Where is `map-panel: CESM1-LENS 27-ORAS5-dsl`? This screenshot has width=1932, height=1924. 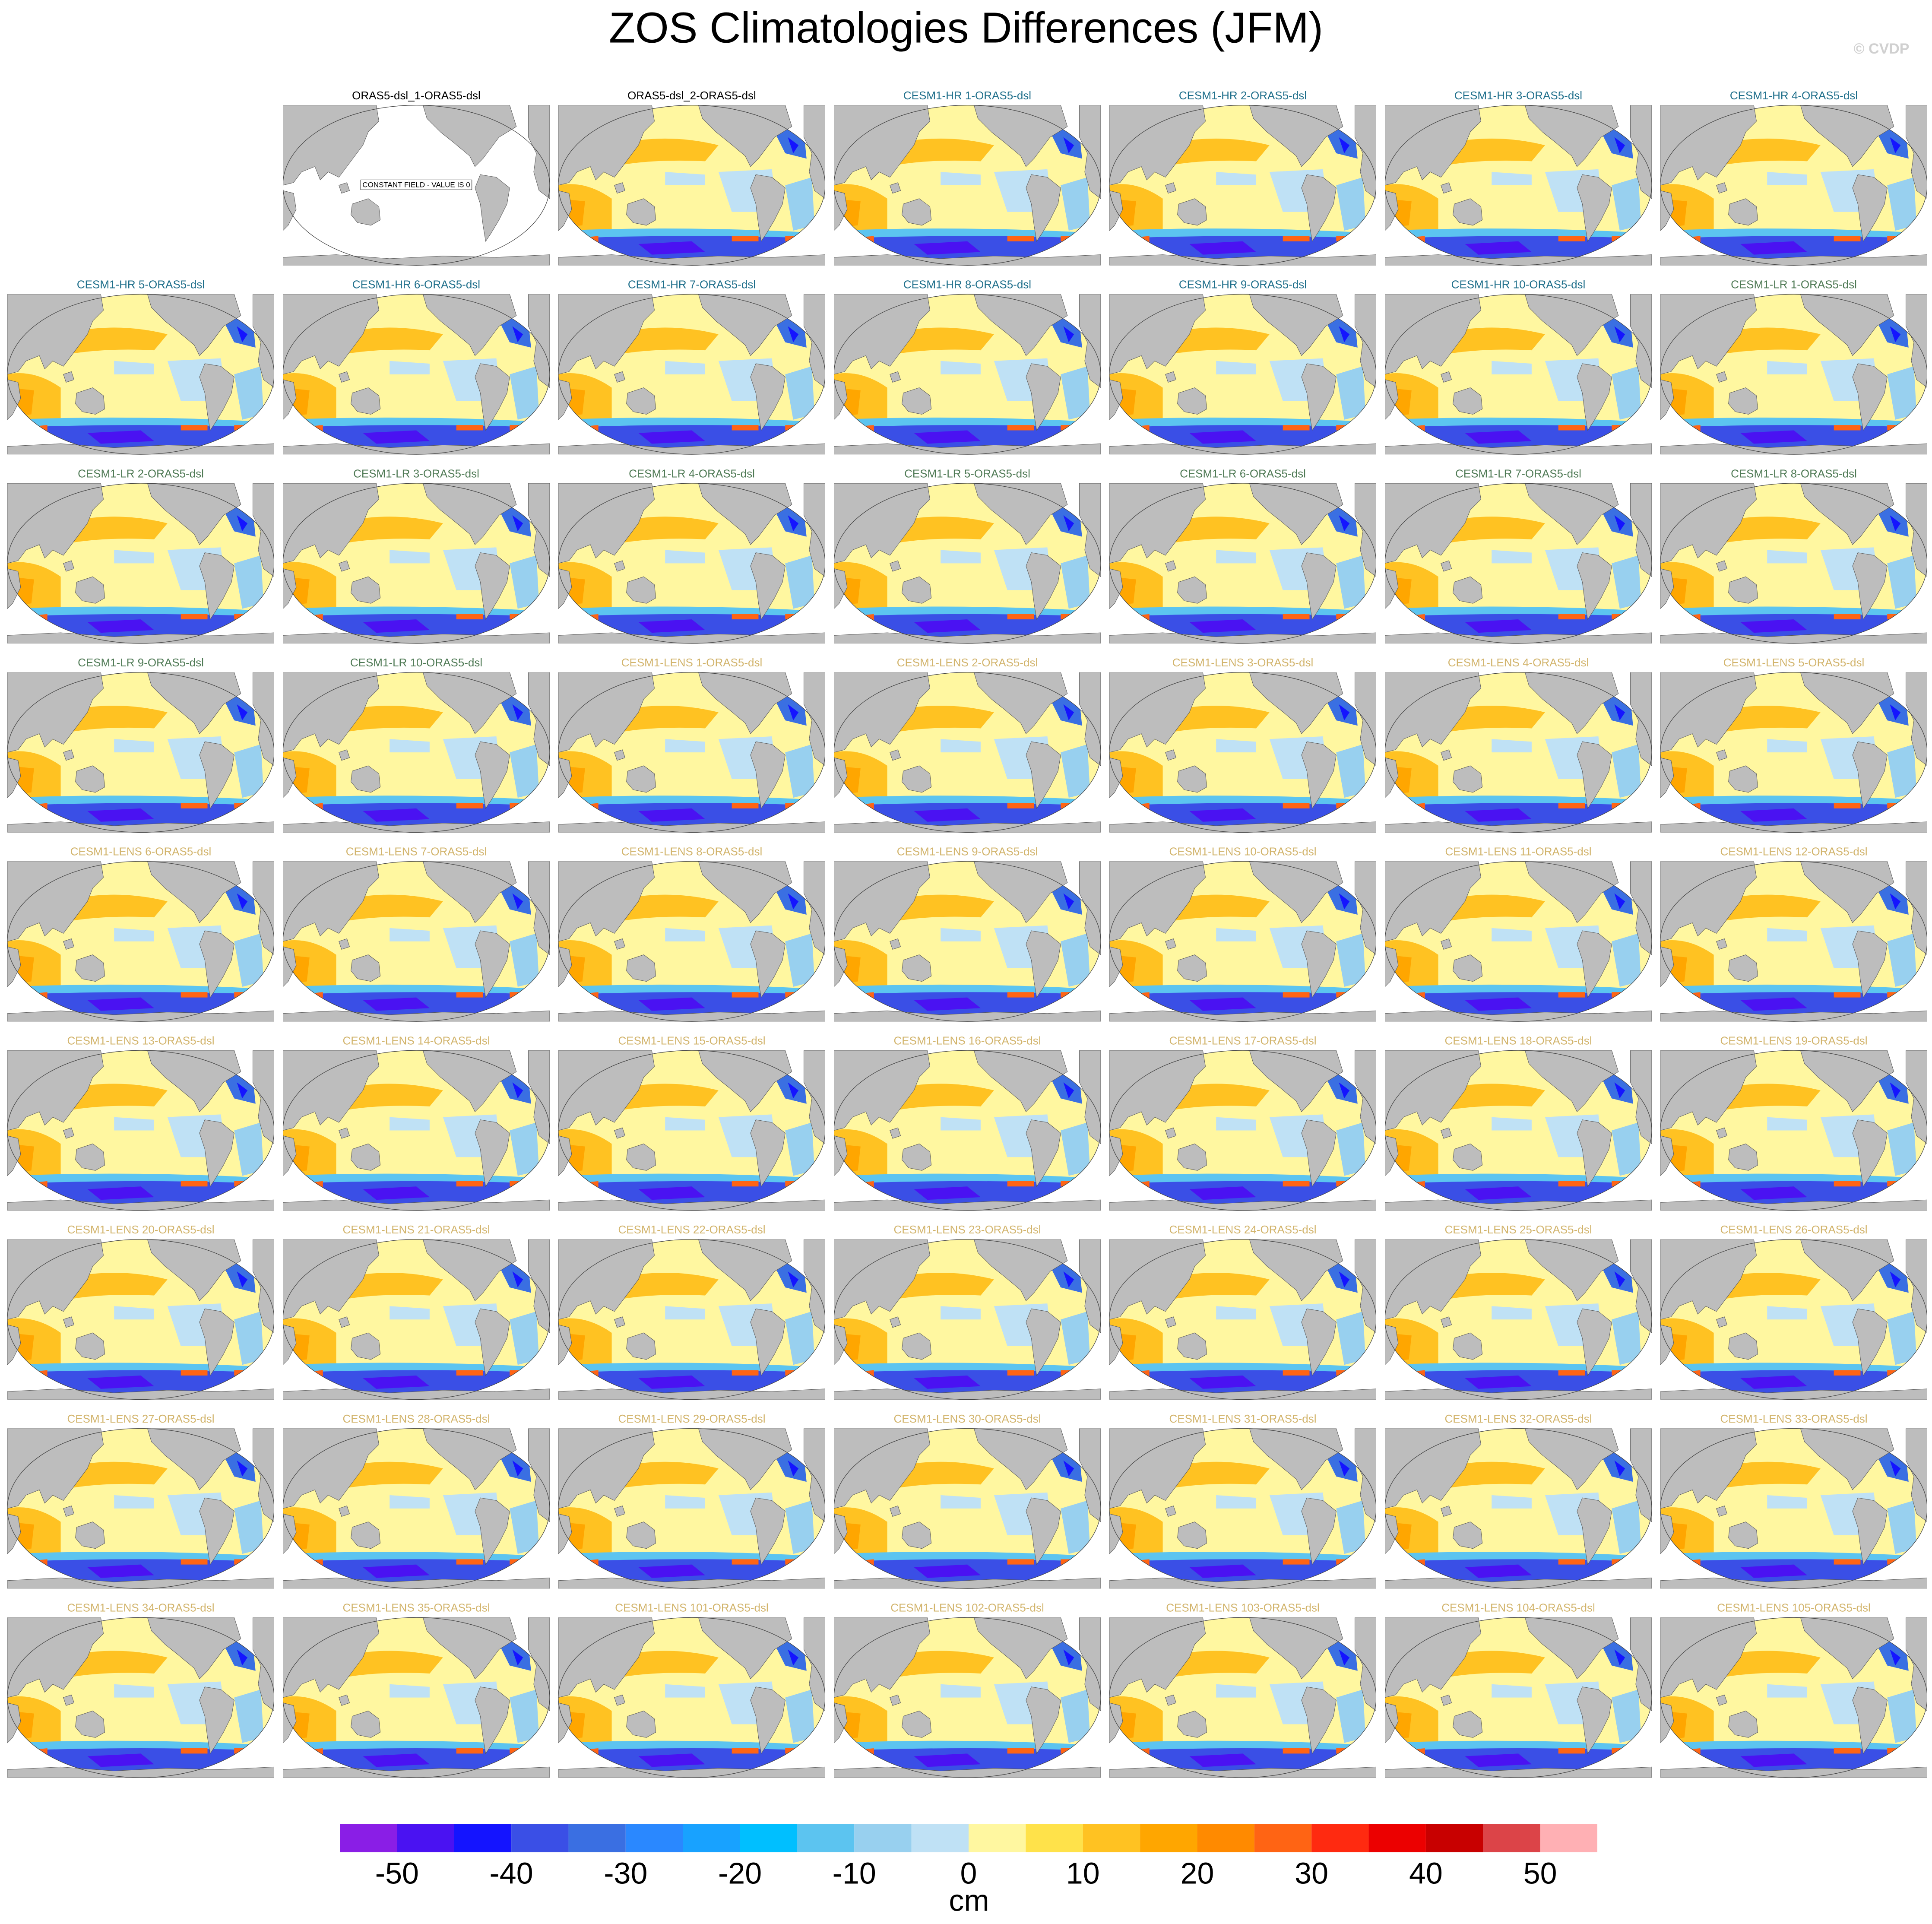 map-panel: CESM1-LENS 27-ORAS5-dsl is located at coordinates (141, 1500).